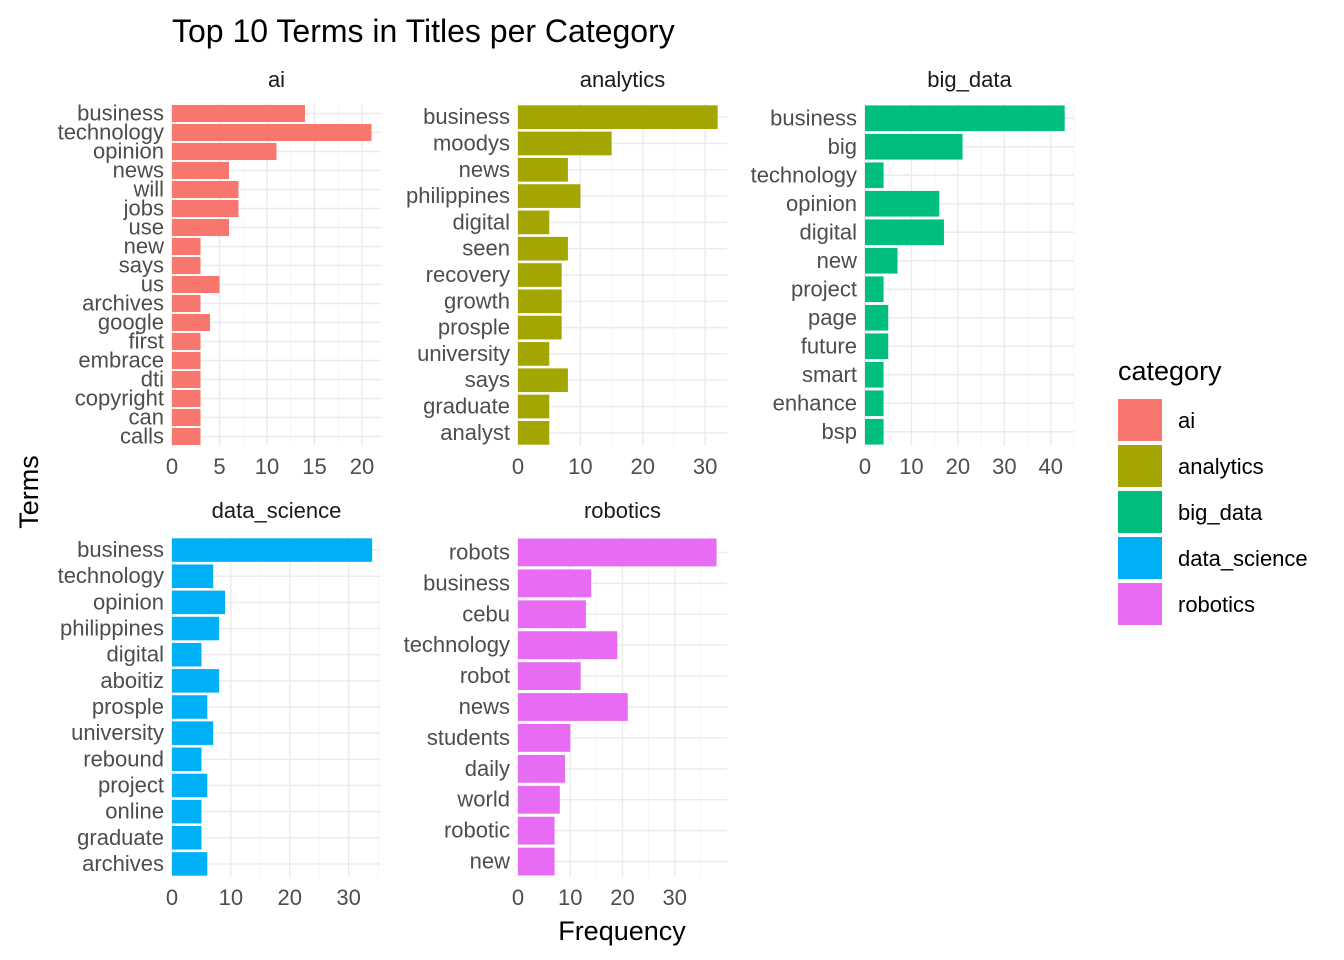 The height and width of the screenshot is (960, 1344). I want to click on bar-ai-copyright, so click(186, 398).